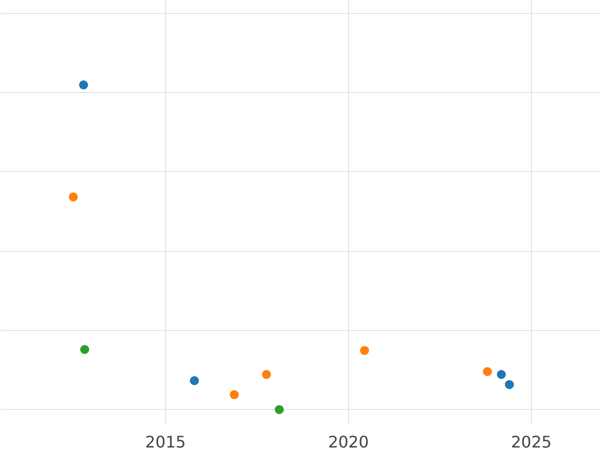 The image size is (600, 450). Describe the element at coordinates (165, 441) in the screenshot. I see `x-tick-label: 2015` at that location.